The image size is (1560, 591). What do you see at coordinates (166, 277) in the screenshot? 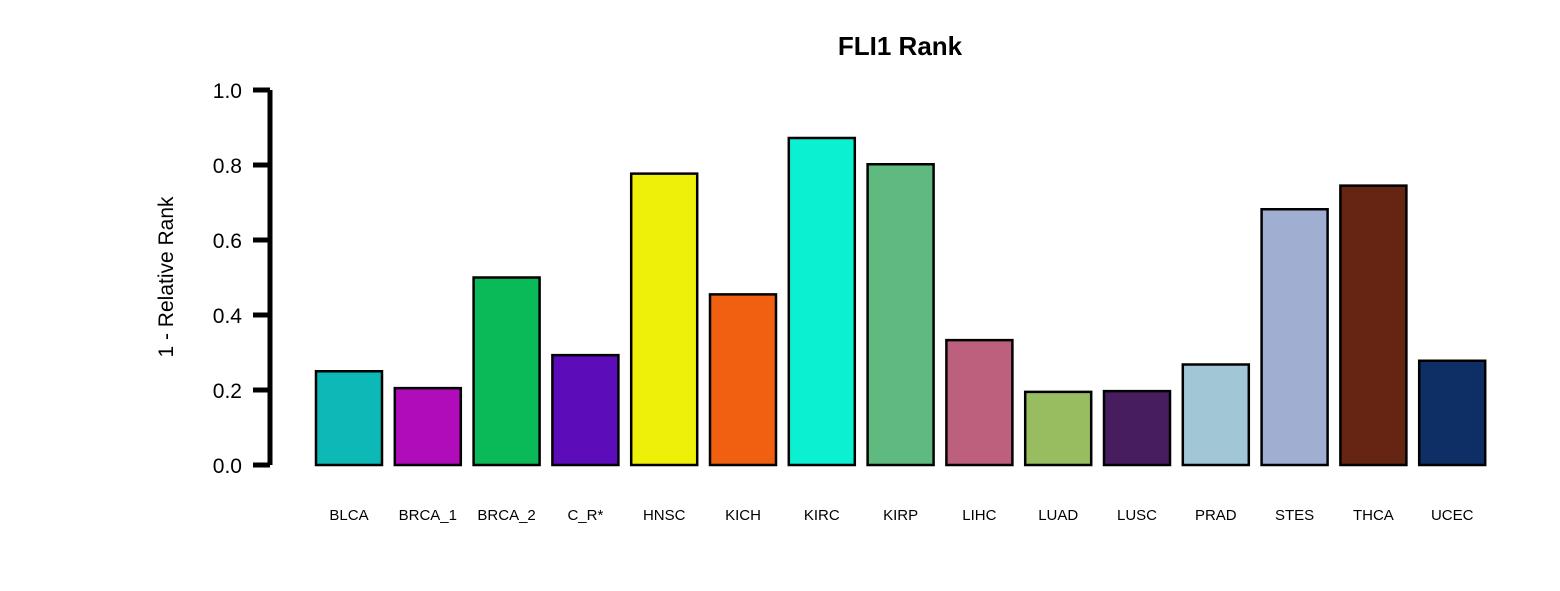
I see `y-axis-label: 1 - Relative Rank` at bounding box center [166, 277].